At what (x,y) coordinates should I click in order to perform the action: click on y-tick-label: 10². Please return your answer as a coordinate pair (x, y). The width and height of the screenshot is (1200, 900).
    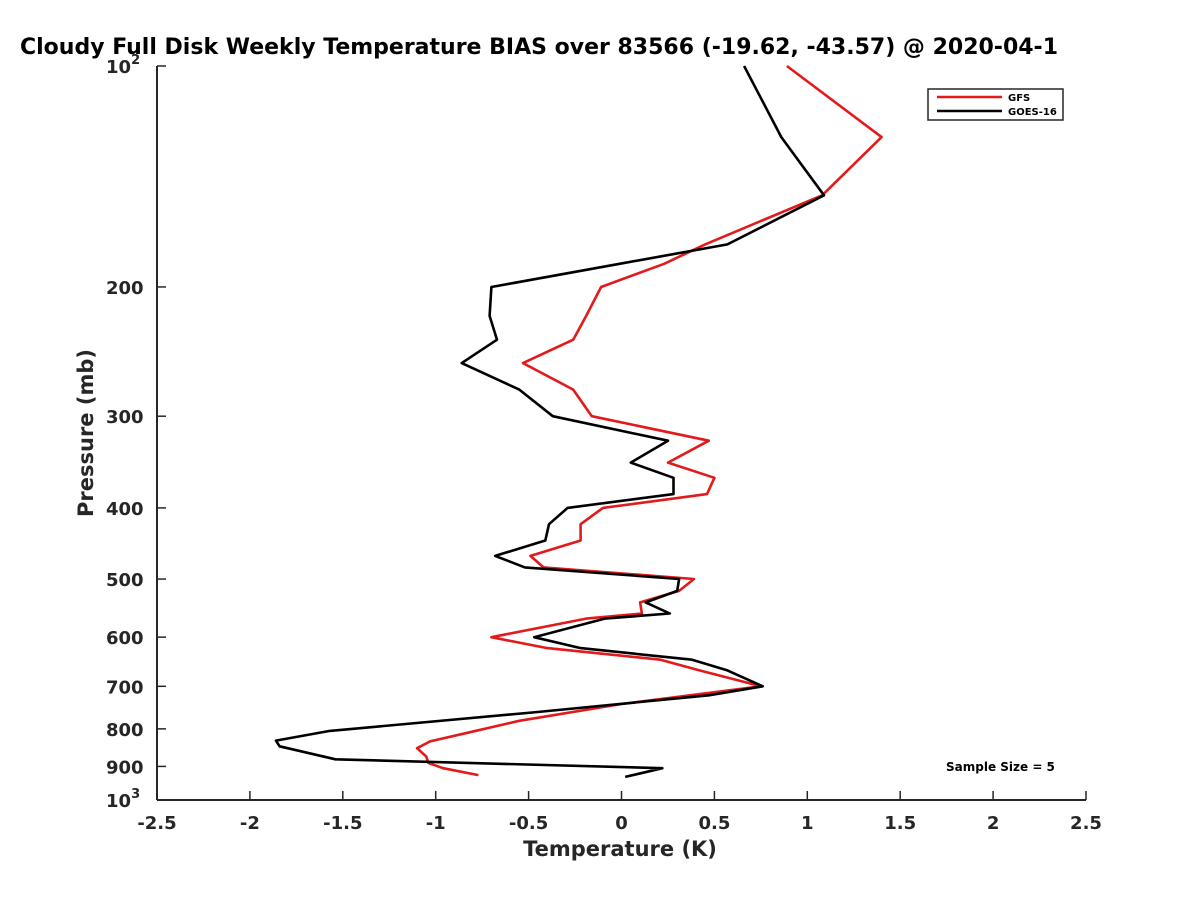
    Looking at the image, I should click on (123, 65).